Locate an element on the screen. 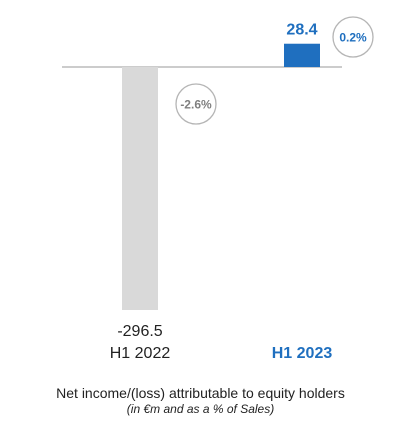  chart-subtitle: (in €m and as a % of Sales) is located at coordinates (200, 409).